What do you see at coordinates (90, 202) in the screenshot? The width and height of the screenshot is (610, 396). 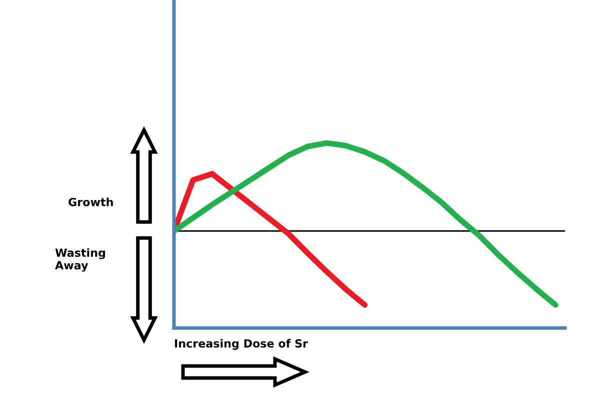 I see `text: Growth` at bounding box center [90, 202].